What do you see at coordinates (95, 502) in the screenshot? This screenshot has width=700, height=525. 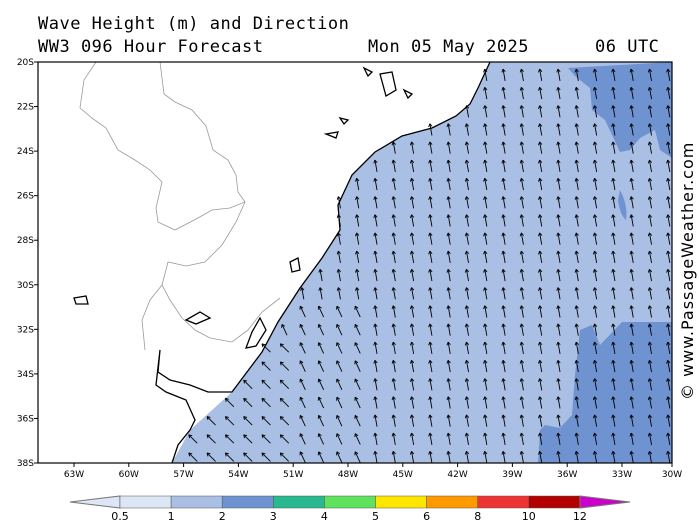 I see `scale-left-arrow` at bounding box center [95, 502].